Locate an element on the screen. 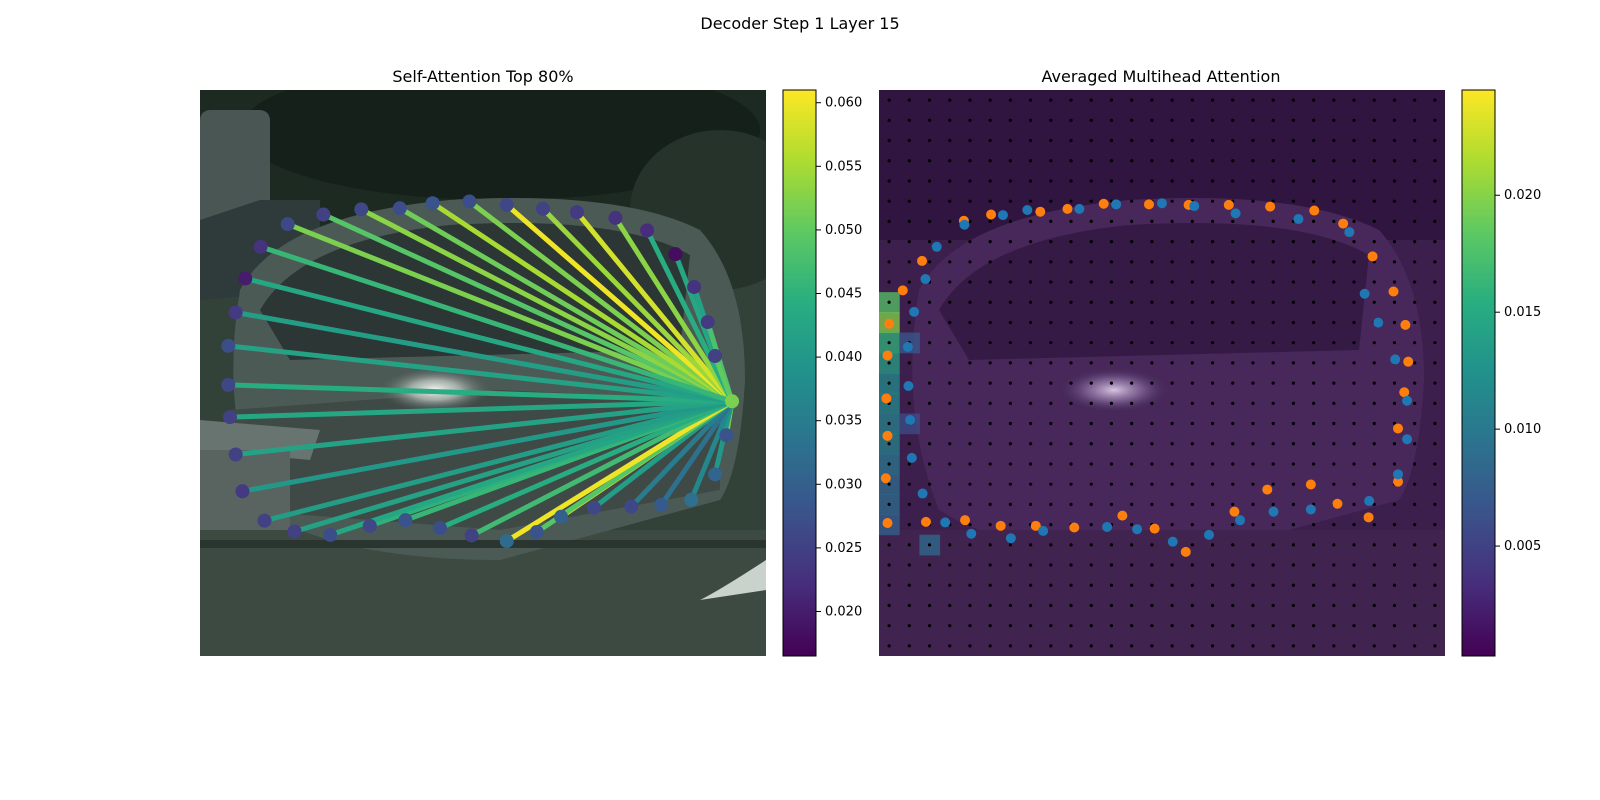  colorbar-tick-label: 0.025 is located at coordinates (843, 548).